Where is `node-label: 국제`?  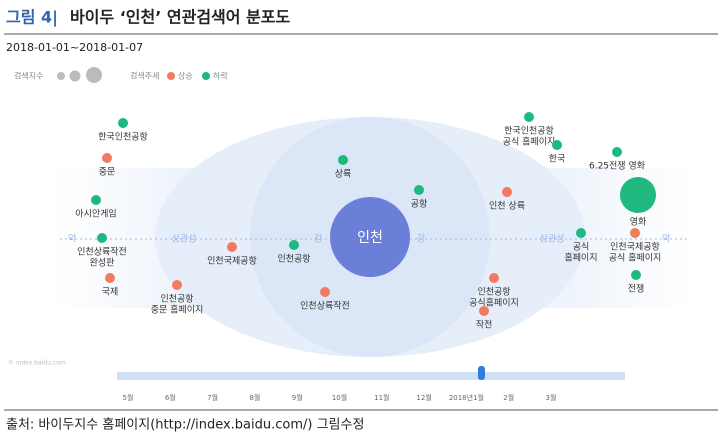 node-label: 국제 is located at coordinates (110, 292).